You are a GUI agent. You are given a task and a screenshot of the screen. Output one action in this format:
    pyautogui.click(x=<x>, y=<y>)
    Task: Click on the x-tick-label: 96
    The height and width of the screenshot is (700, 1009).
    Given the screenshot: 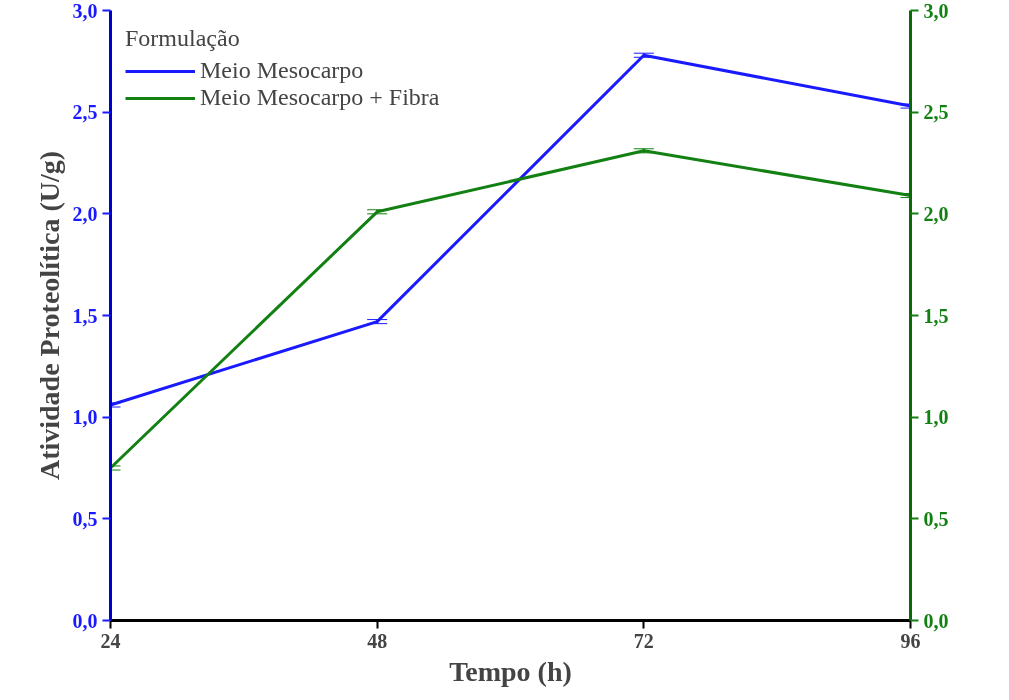 What is the action you would take?
    pyautogui.click(x=910, y=640)
    